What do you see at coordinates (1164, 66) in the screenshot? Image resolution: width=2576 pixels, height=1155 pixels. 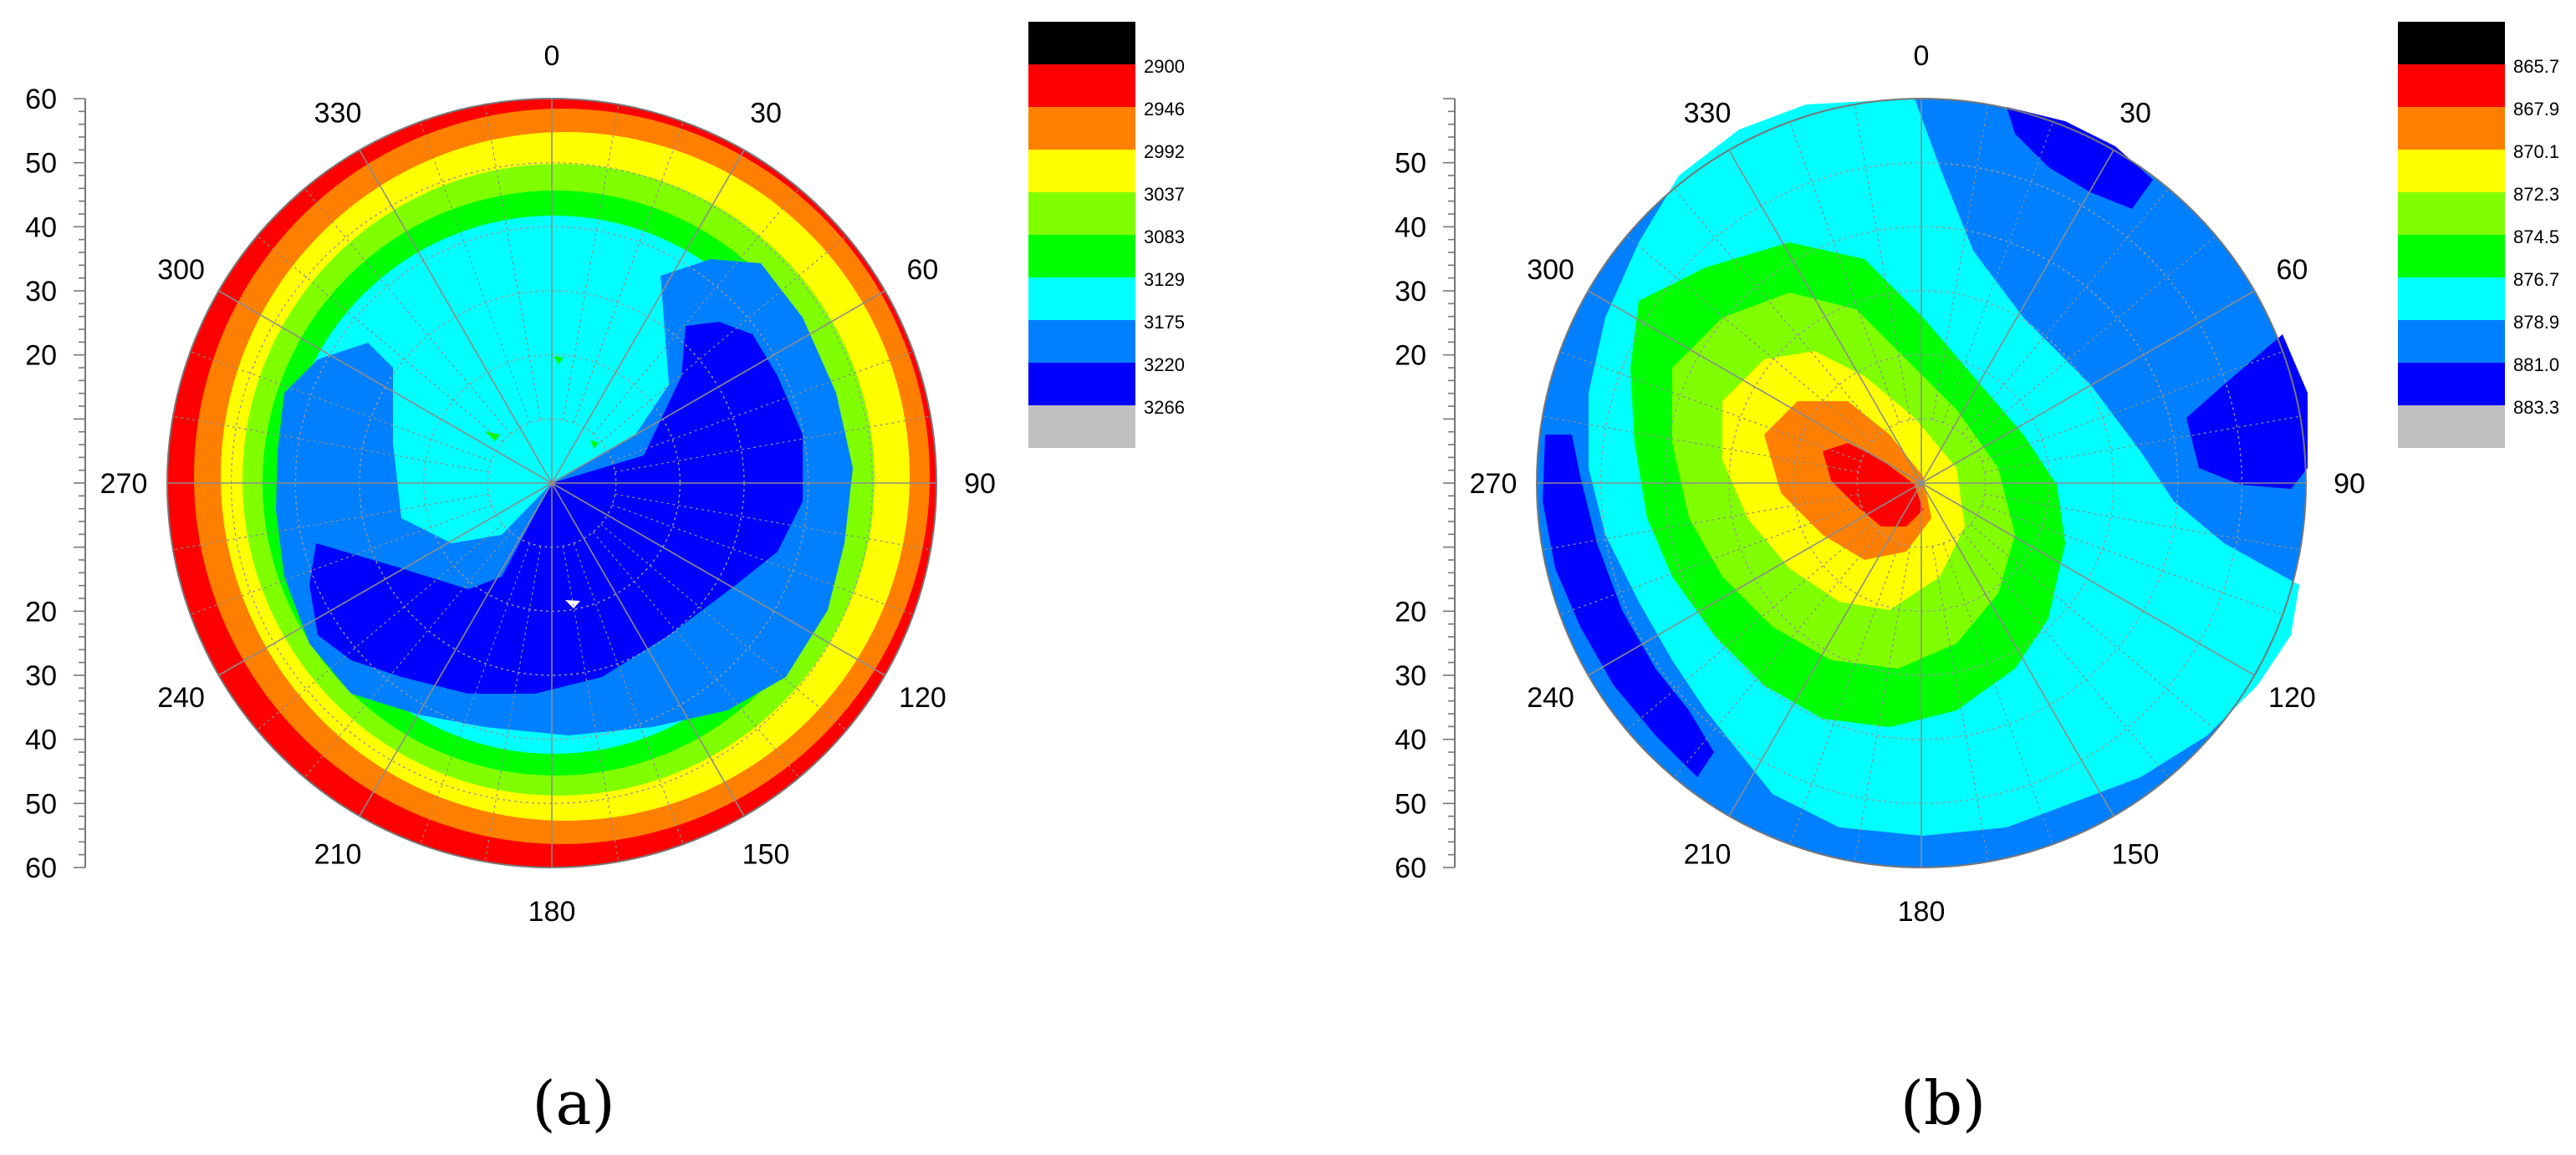 I see `legend-level-label: 2900` at bounding box center [1164, 66].